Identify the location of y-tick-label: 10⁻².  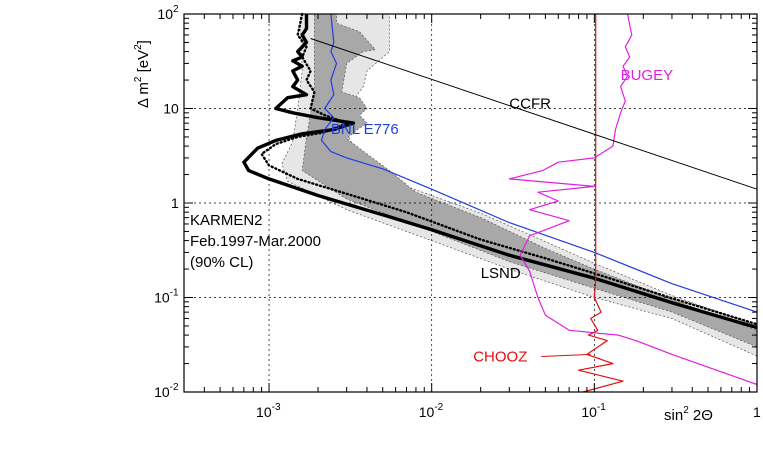
(166, 391).